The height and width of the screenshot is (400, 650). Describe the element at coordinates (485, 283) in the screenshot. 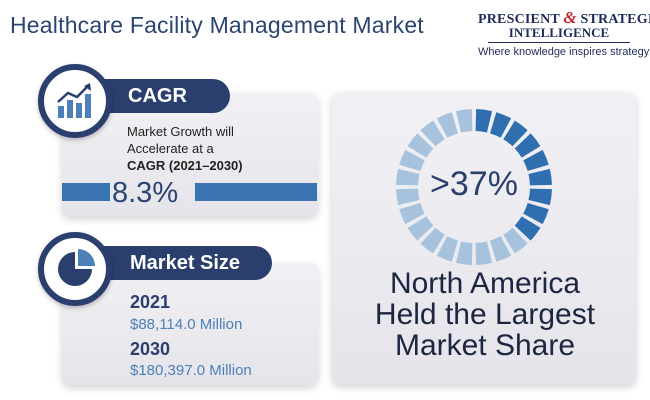

I see `share-caption-line-1: North America` at that location.